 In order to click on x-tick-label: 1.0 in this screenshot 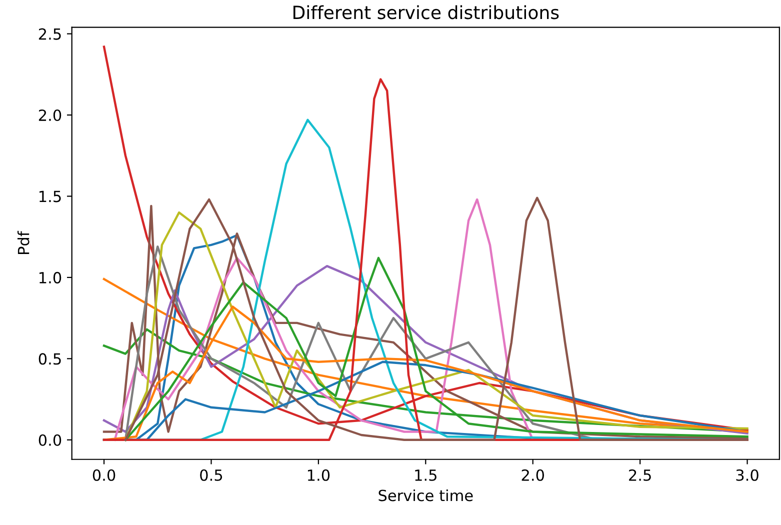, I will do `click(319, 475)`.